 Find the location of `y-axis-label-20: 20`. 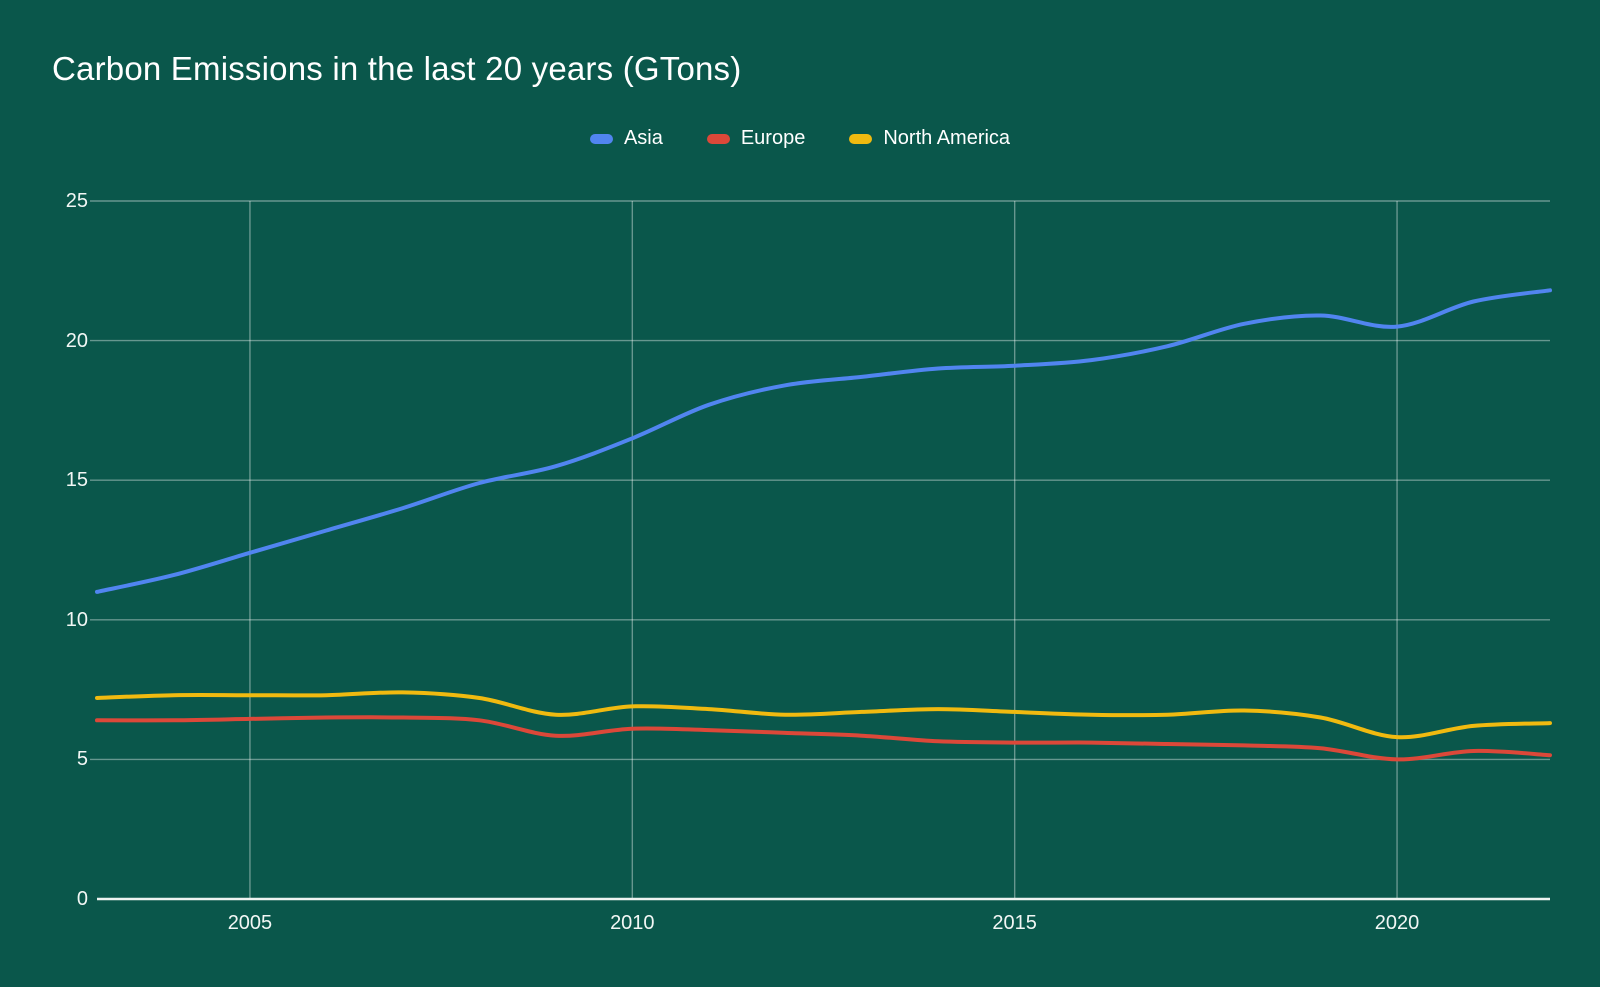

y-axis-label-20: 20 is located at coordinates (76, 340).